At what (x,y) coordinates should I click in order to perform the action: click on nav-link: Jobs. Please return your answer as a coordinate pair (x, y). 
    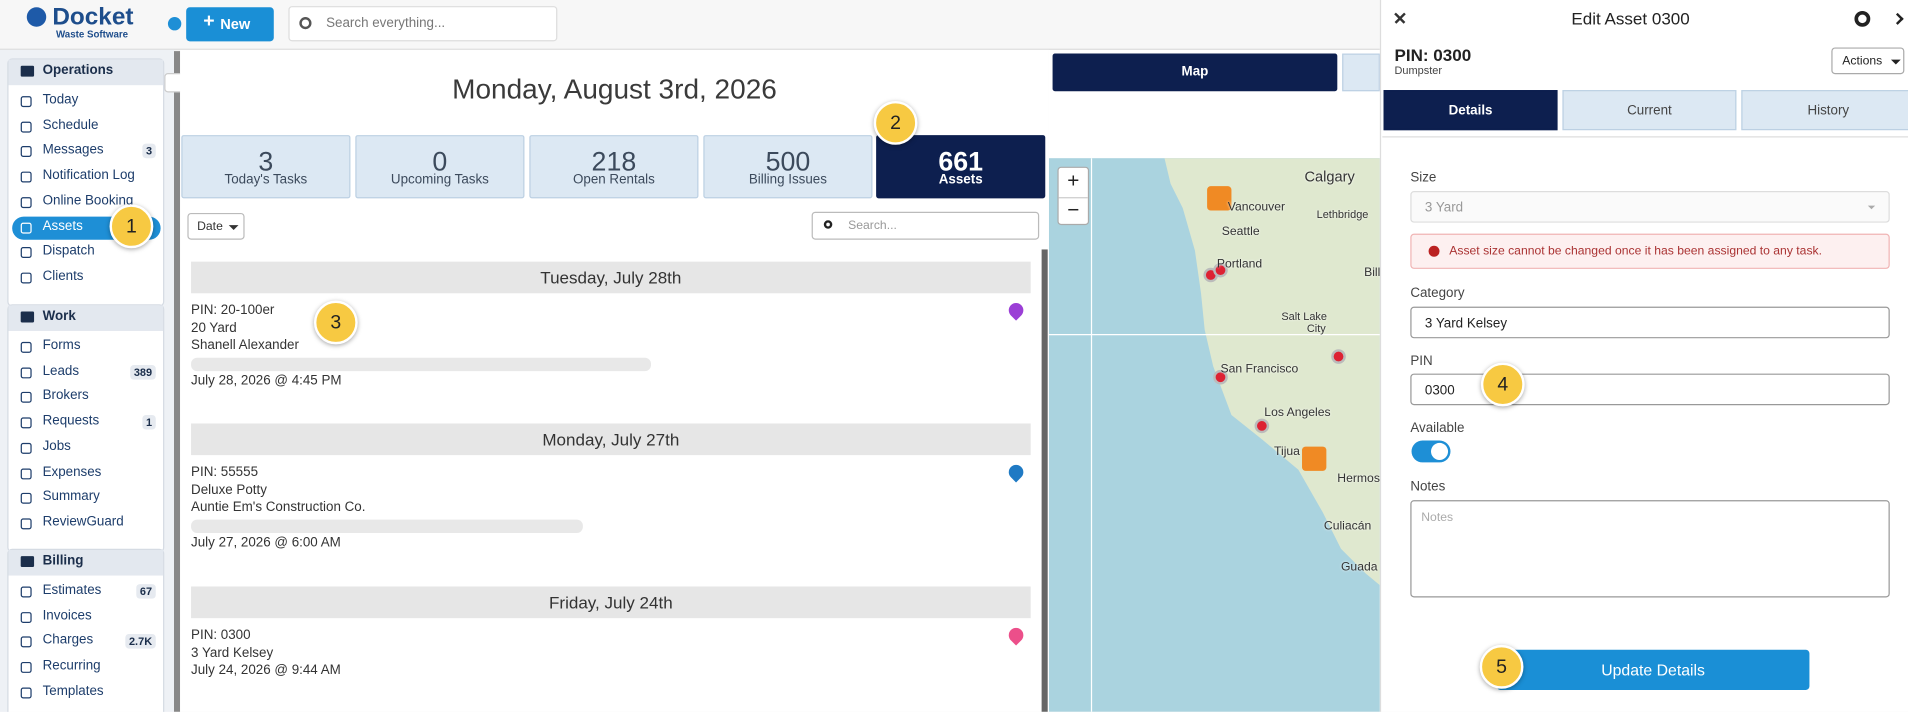
    Looking at the image, I should click on (56, 446).